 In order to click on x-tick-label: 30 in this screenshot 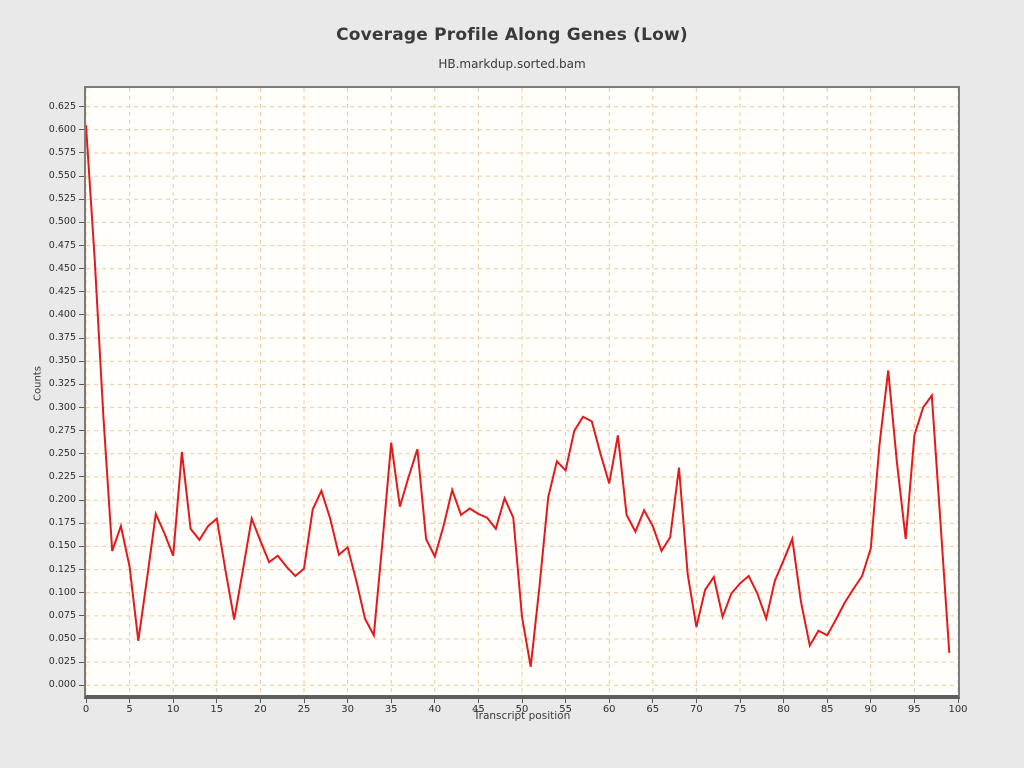, I will do `click(347, 709)`.